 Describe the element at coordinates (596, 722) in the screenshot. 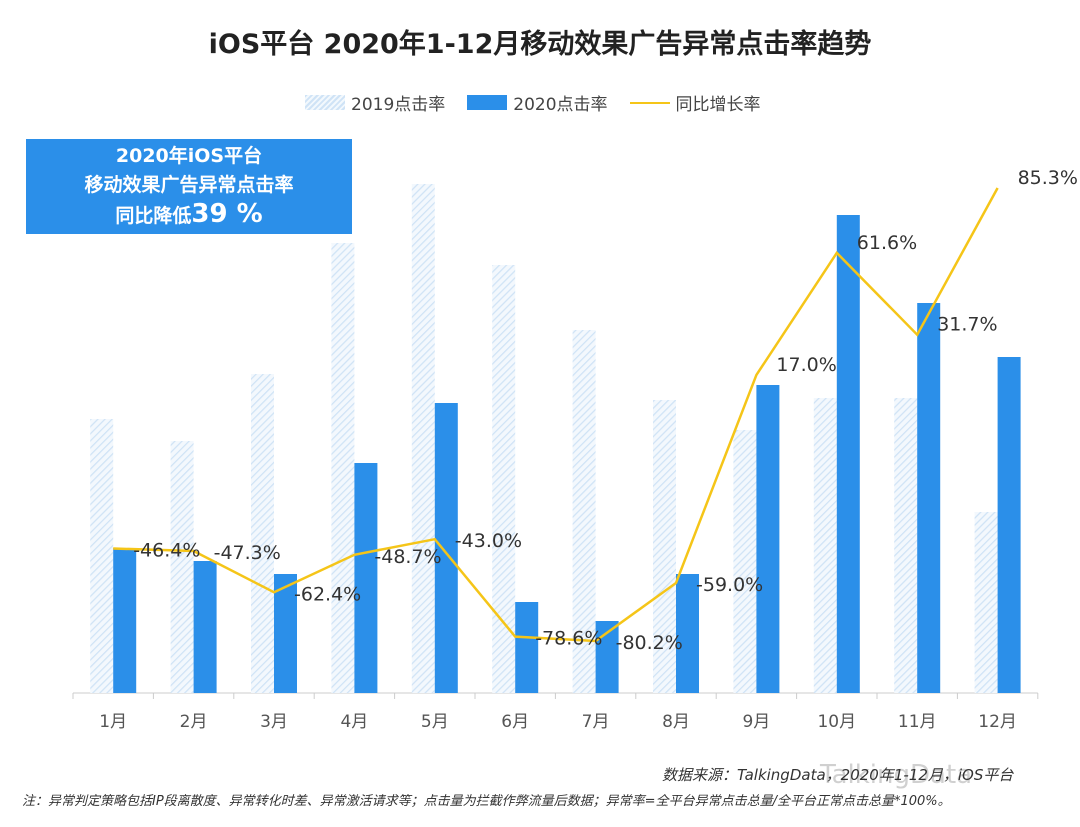

I see `x-tick-label: 7月` at that location.